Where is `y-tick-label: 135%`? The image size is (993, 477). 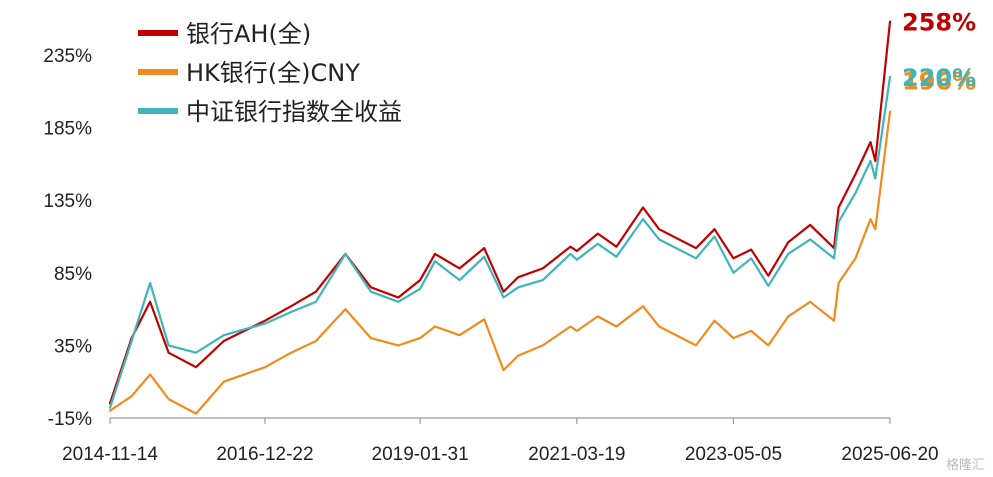
y-tick-label: 135% is located at coordinates (67, 201).